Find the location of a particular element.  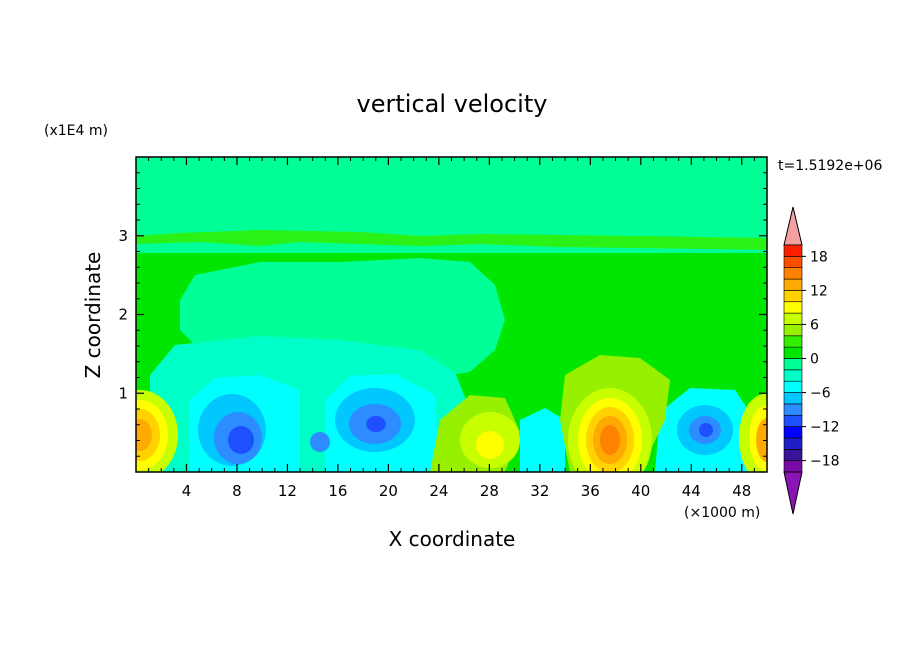

colorbar: 18 12 6 0 −6 −12 −18 is located at coordinates (811, 360).